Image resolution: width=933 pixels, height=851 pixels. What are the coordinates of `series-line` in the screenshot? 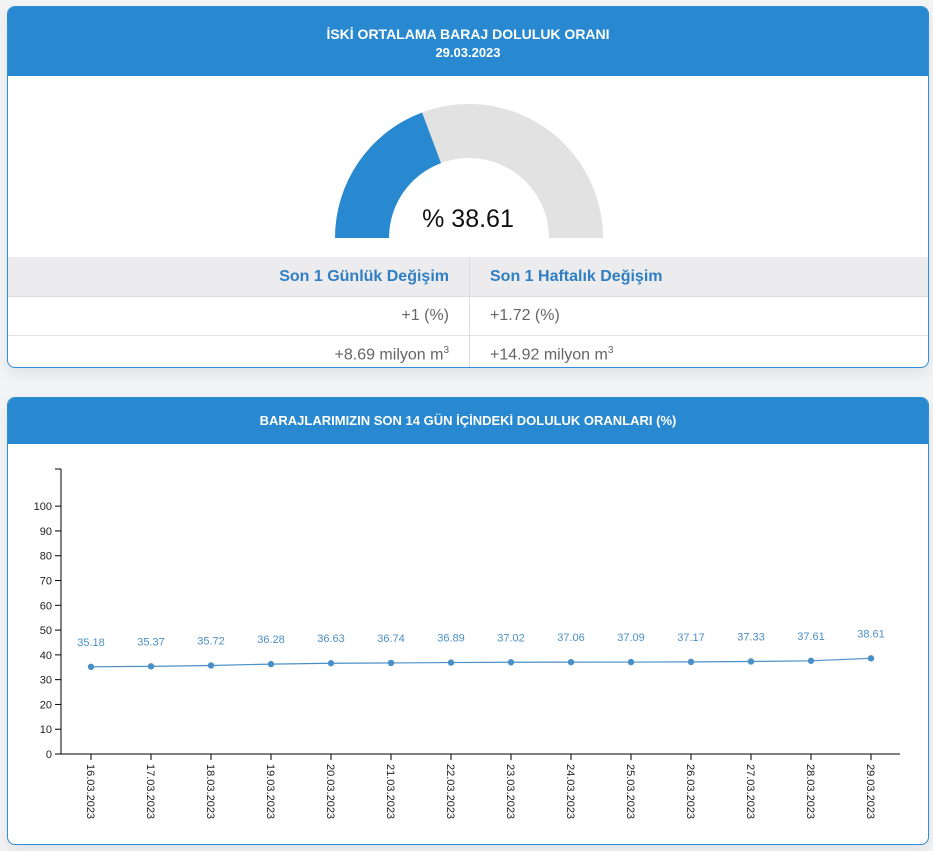 It's located at (481, 662).